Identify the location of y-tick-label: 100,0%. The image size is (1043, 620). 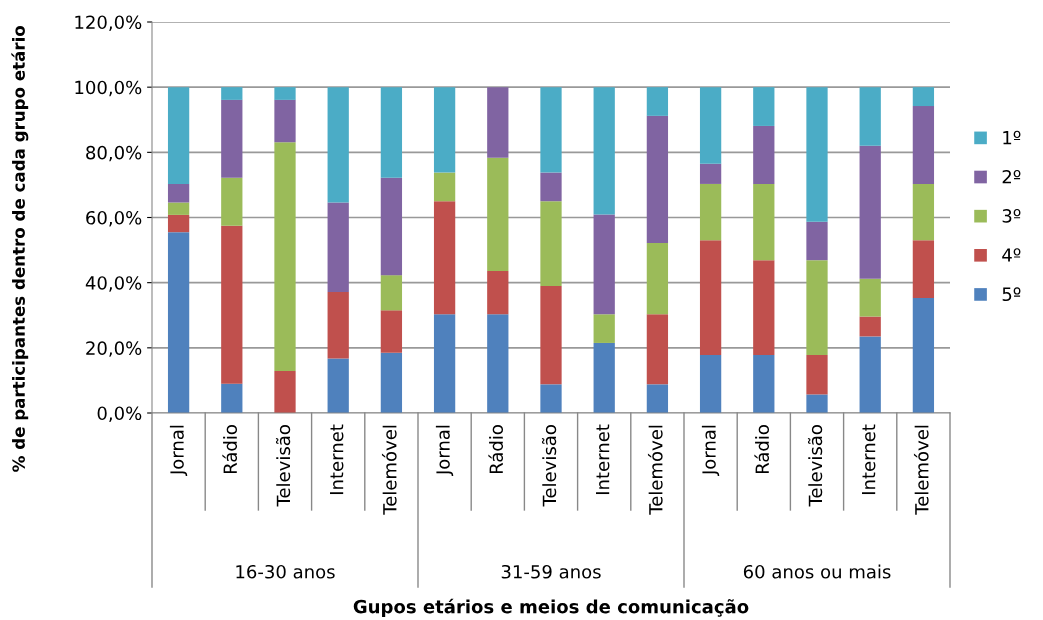
(108, 88).